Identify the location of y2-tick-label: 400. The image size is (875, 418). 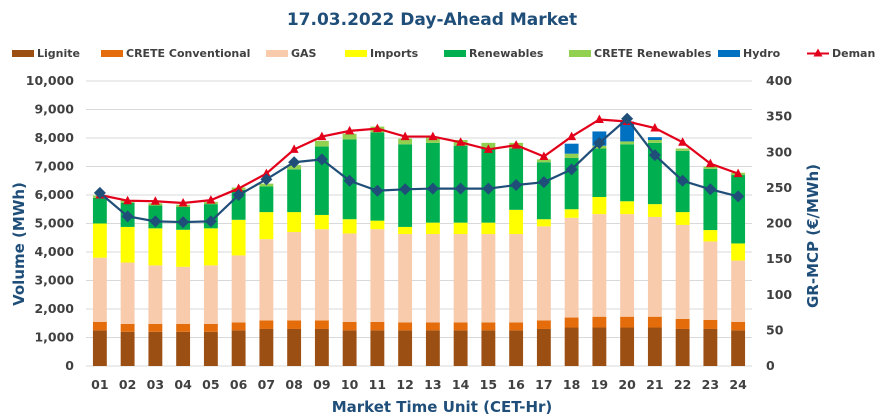
(779, 80).